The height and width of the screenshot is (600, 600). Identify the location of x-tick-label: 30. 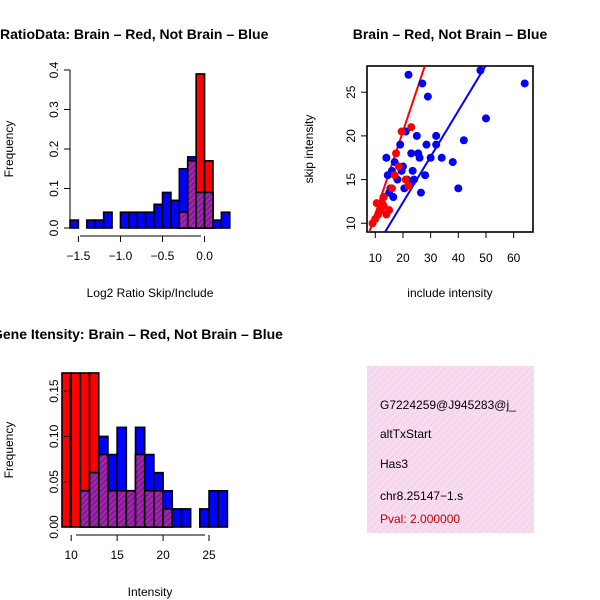
(431, 258).